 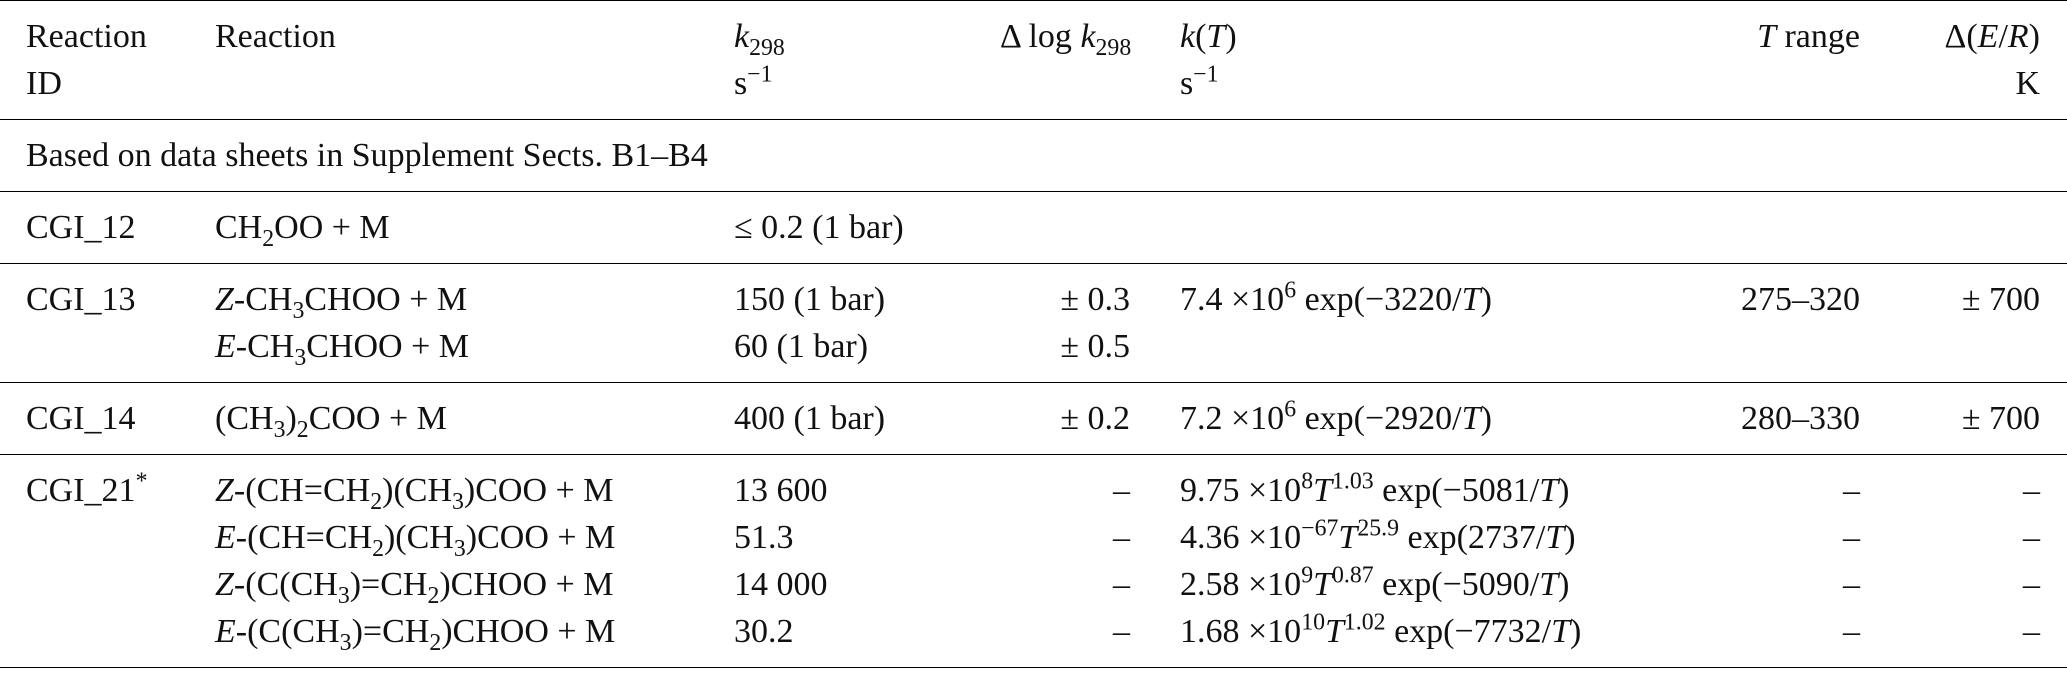 I want to click on text-run: exp(−5090/, so click(x=1456, y=584).